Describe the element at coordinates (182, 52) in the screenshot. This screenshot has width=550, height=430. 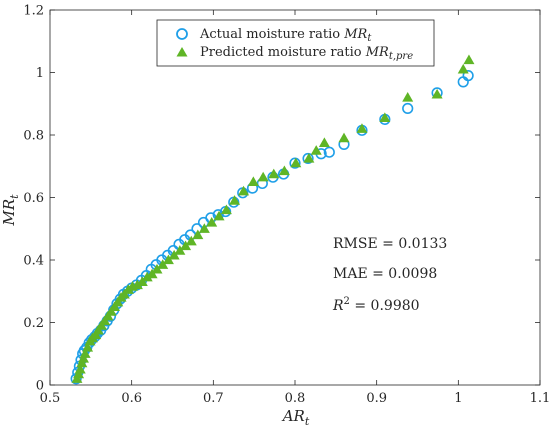
I see `legend-marker-predicted` at that location.